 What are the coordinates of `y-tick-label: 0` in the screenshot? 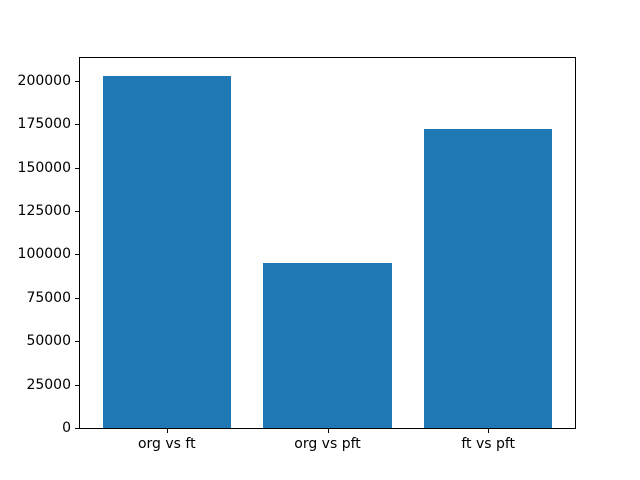 It's located at (66, 428).